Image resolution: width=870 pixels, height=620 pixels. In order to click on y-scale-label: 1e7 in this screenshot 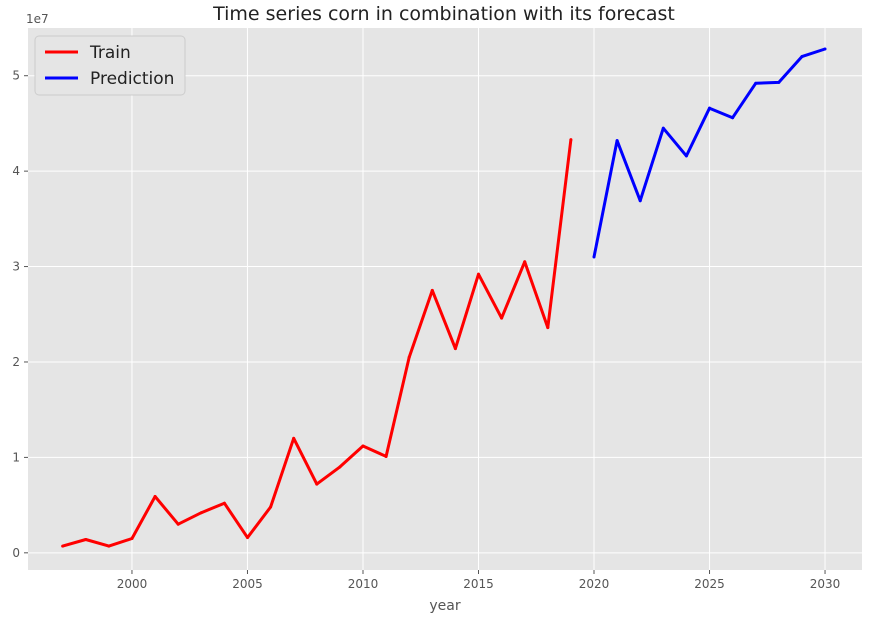, I will do `click(37, 19)`.